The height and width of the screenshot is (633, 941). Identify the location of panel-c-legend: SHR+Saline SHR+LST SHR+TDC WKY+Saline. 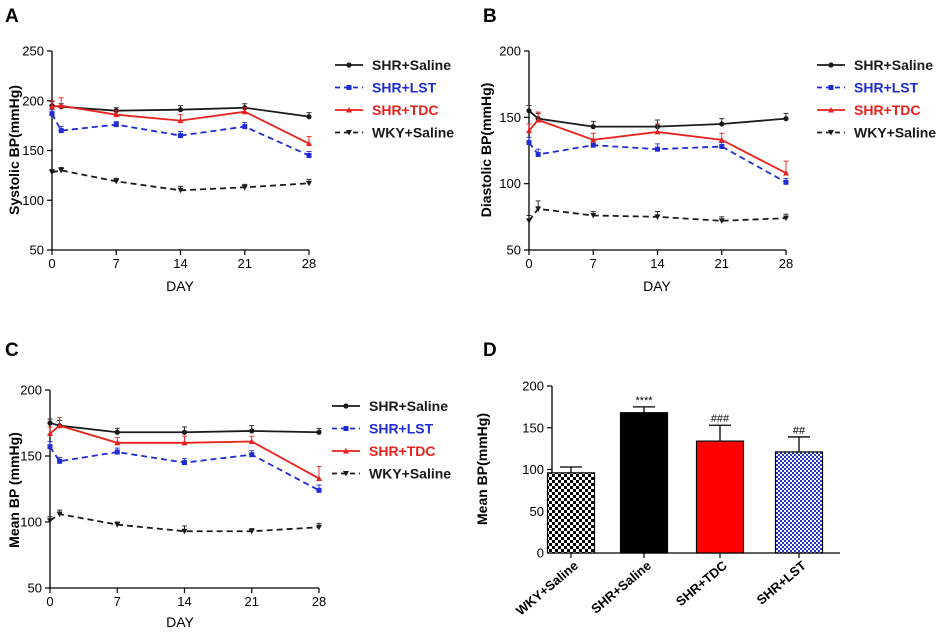
(391, 440).